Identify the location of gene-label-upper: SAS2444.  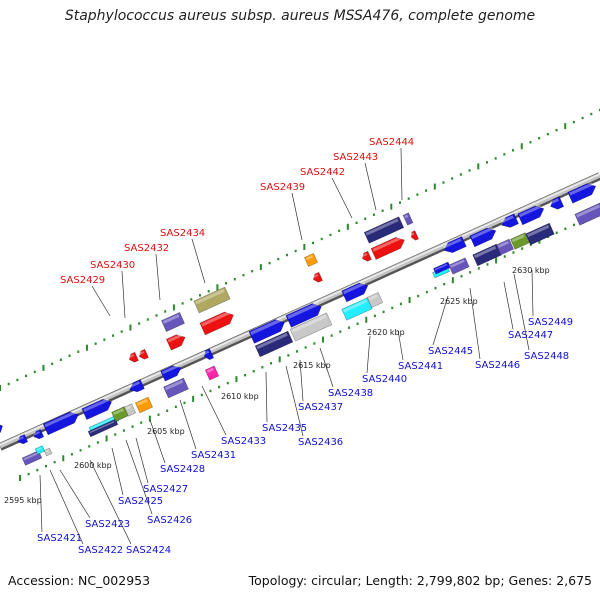
(391, 142).